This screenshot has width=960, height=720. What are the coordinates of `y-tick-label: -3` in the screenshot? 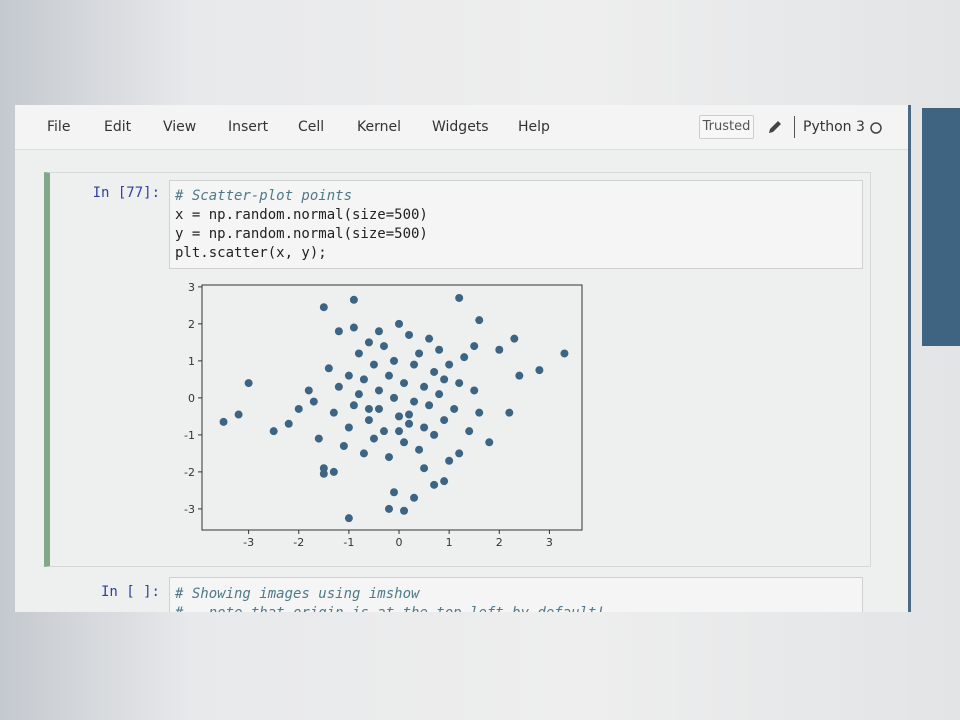 It's located at (189, 509).